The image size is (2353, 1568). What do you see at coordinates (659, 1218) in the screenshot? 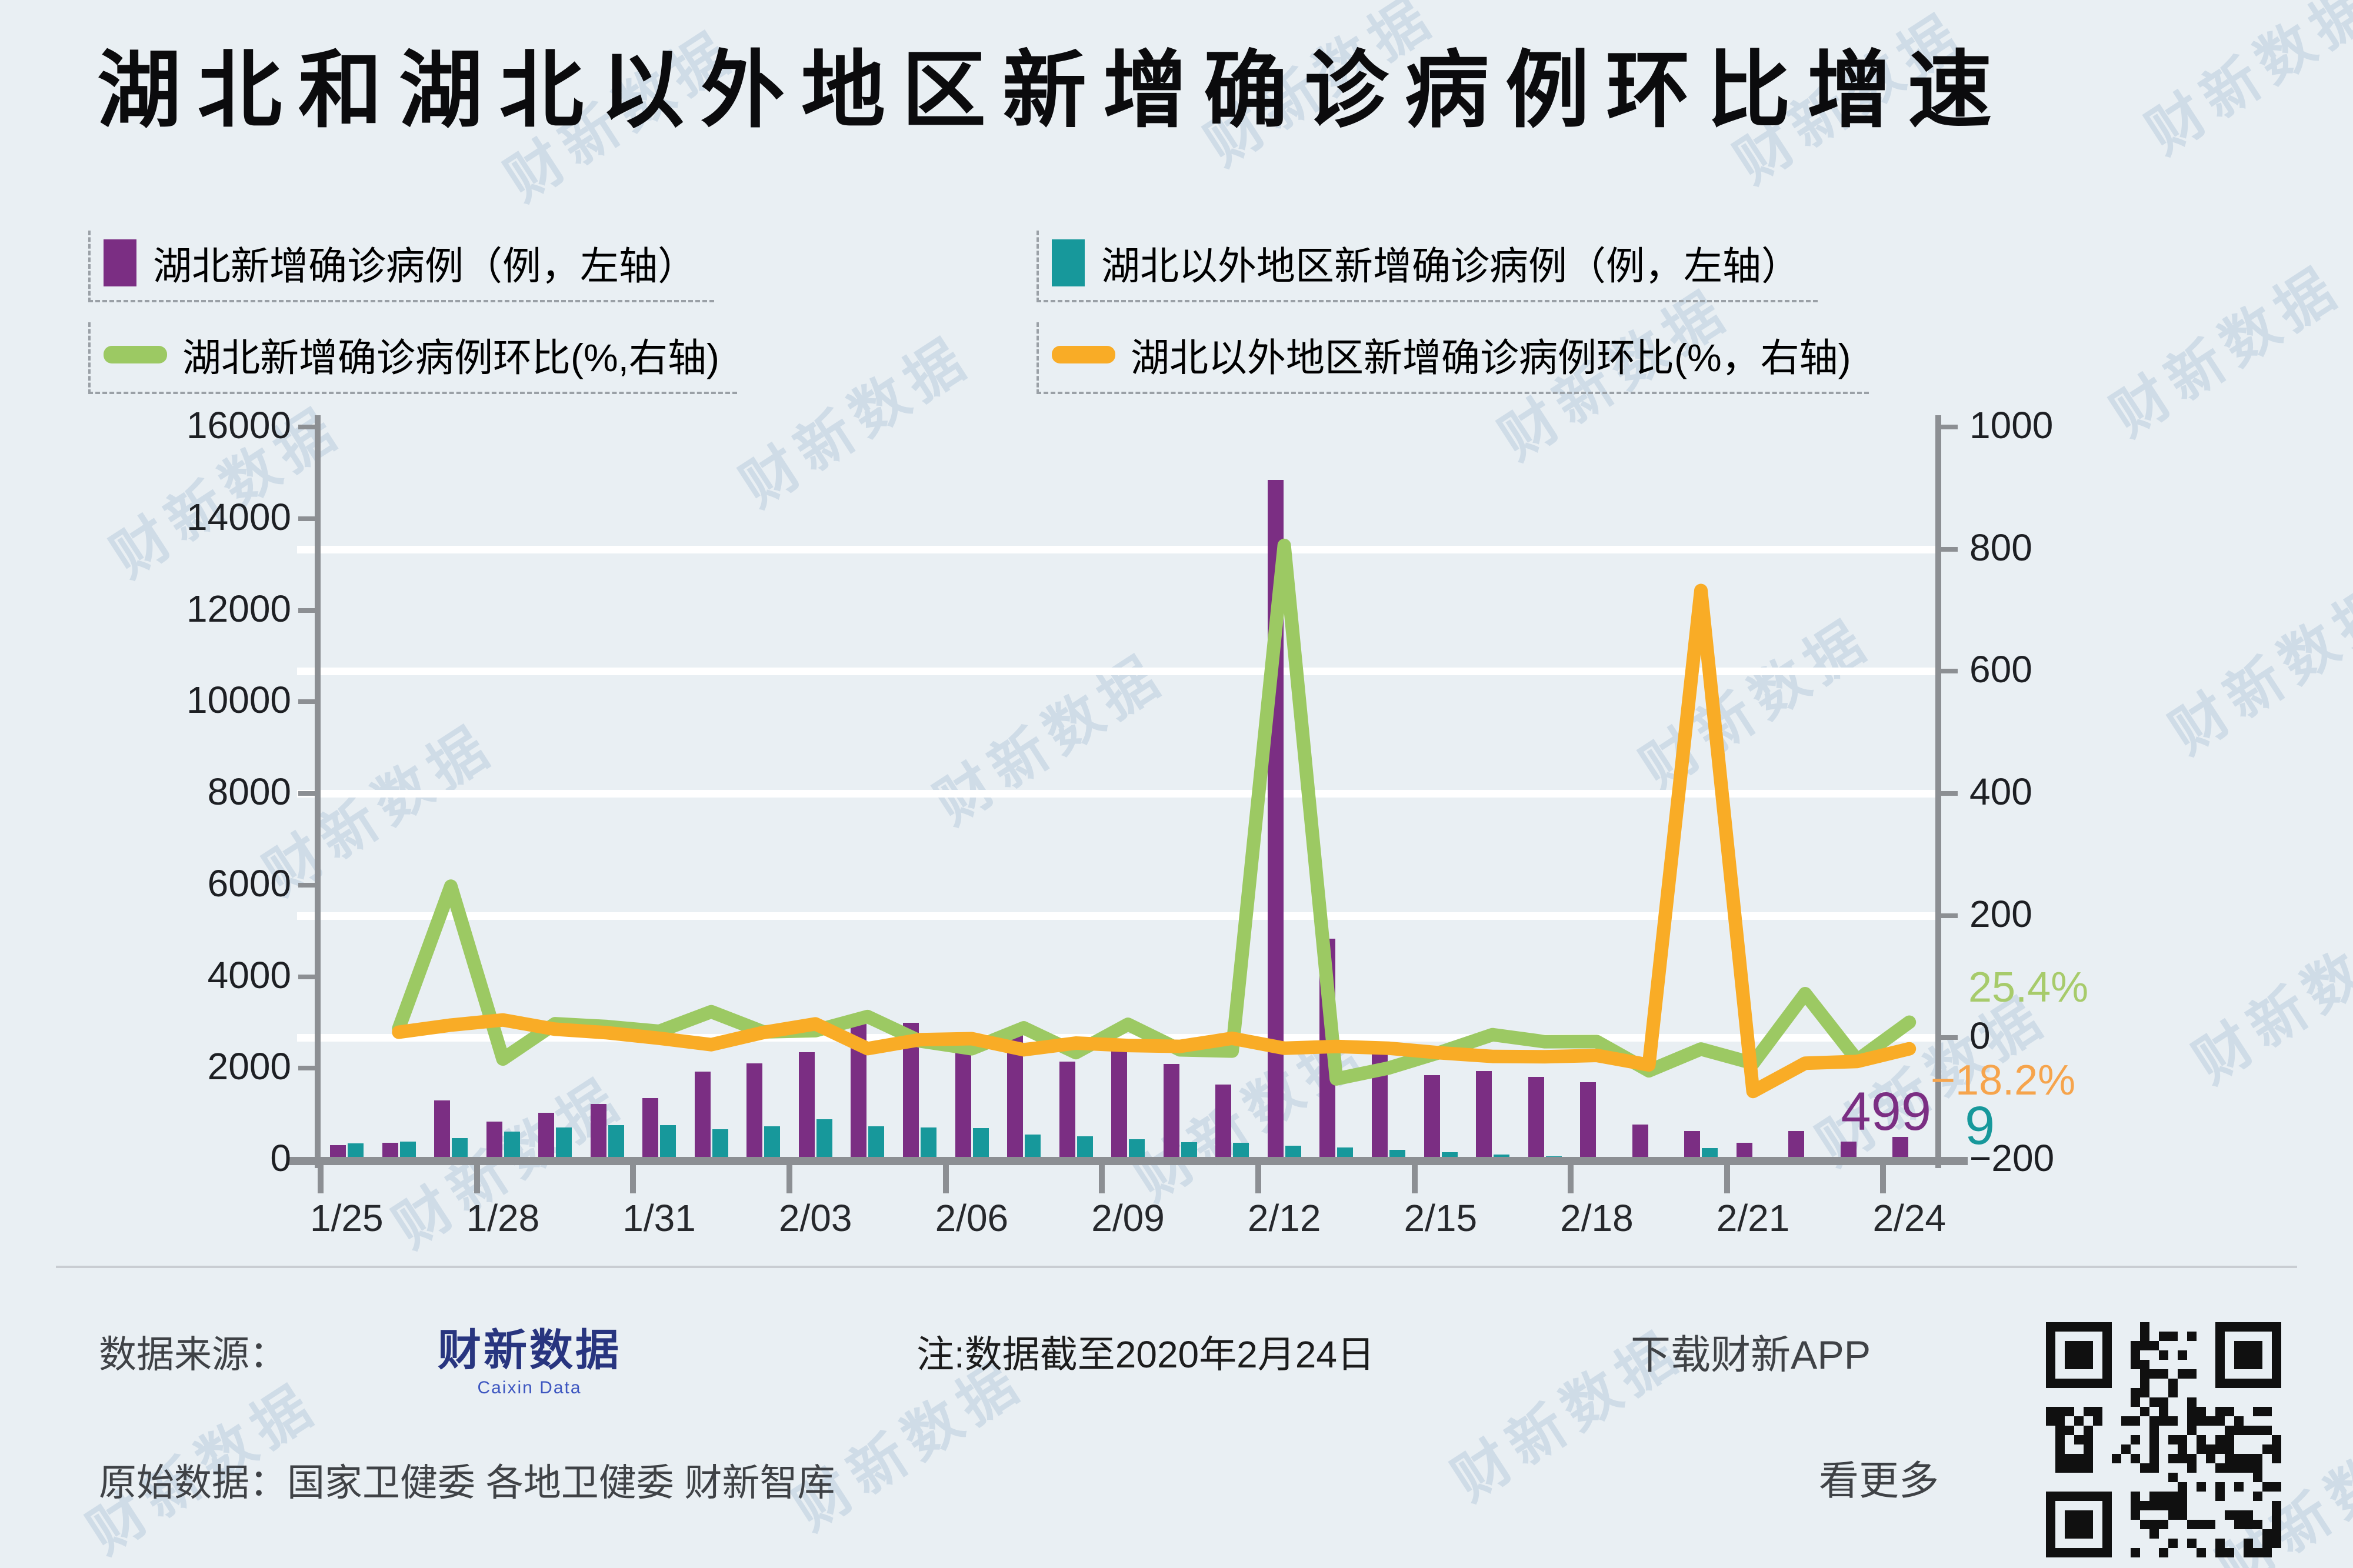
I see `x-axis-tick-label: 1/31` at bounding box center [659, 1218].